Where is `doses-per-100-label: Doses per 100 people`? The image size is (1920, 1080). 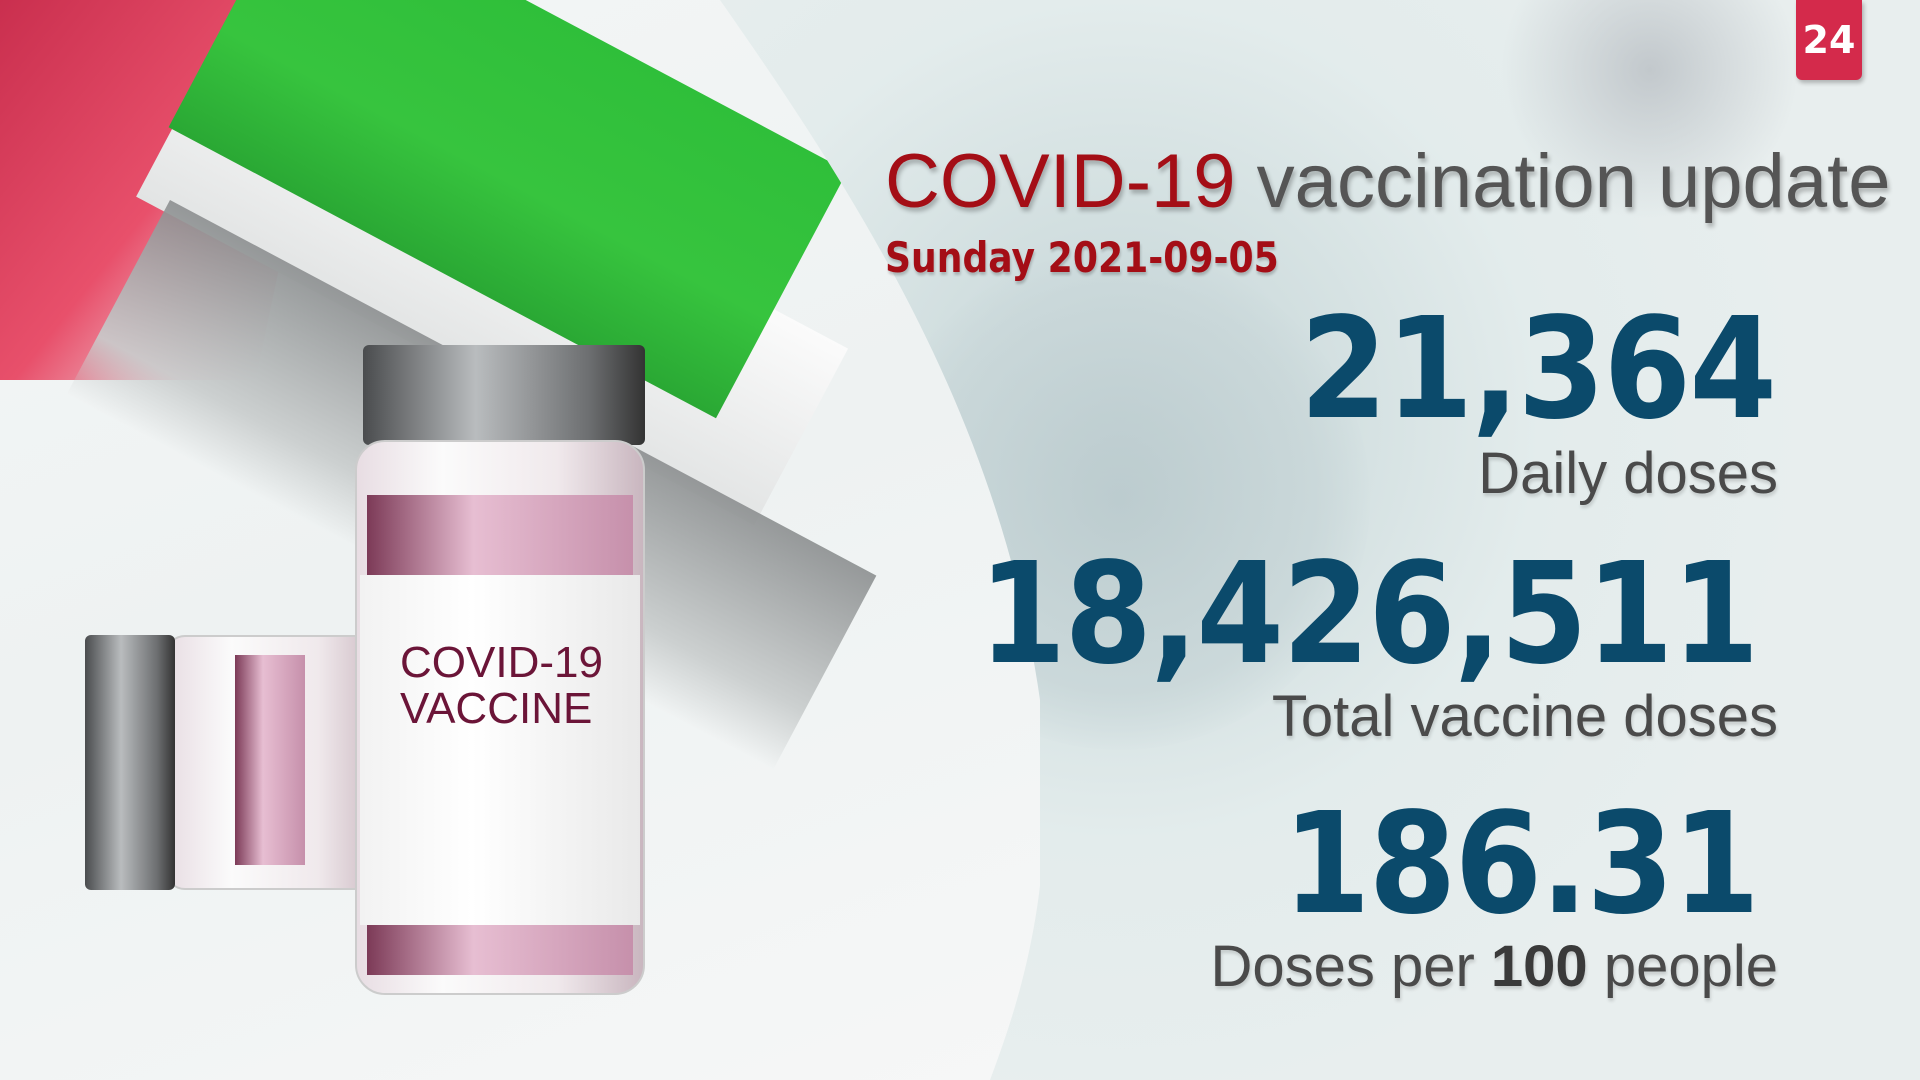
doses-per-100-label: Doses per 100 people is located at coordinates (1494, 967).